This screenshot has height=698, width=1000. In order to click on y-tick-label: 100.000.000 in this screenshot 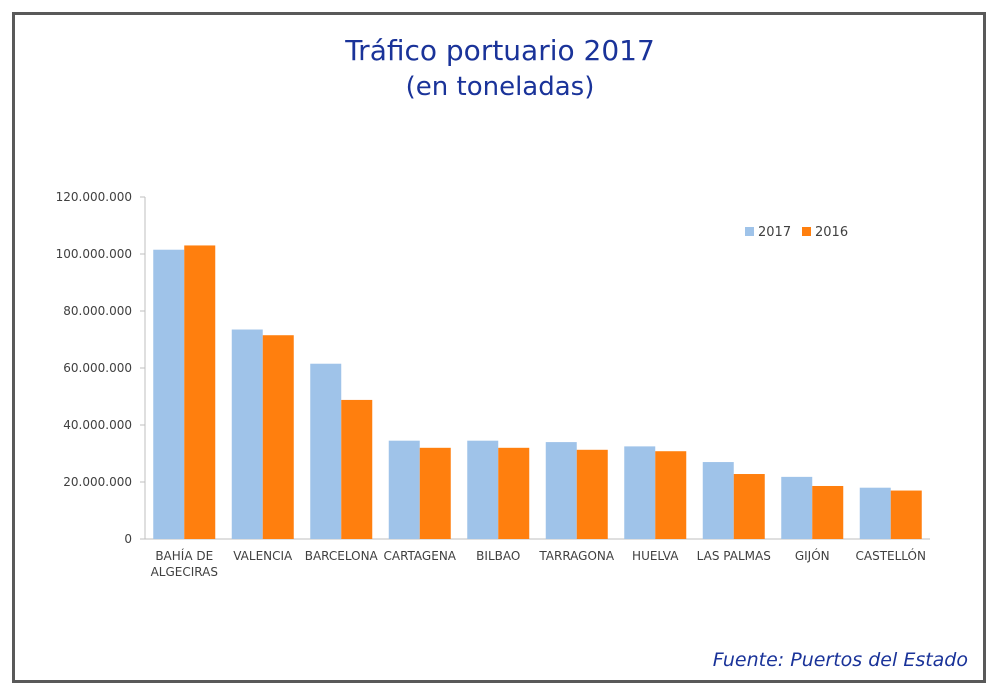, I will do `click(94, 254)`.